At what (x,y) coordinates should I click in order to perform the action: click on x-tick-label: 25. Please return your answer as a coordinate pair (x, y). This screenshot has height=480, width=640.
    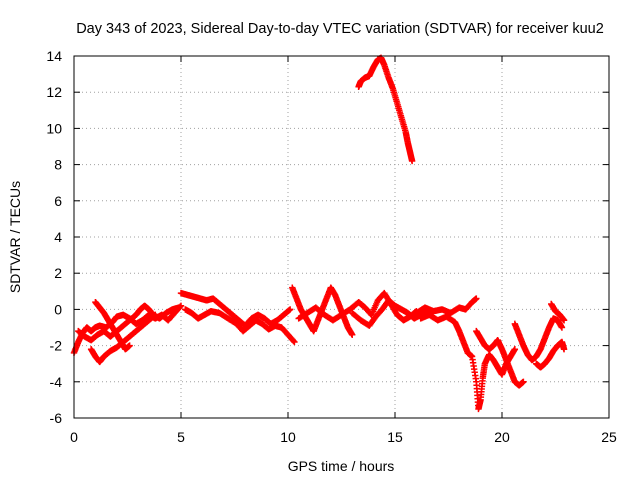
    Looking at the image, I should click on (609, 437).